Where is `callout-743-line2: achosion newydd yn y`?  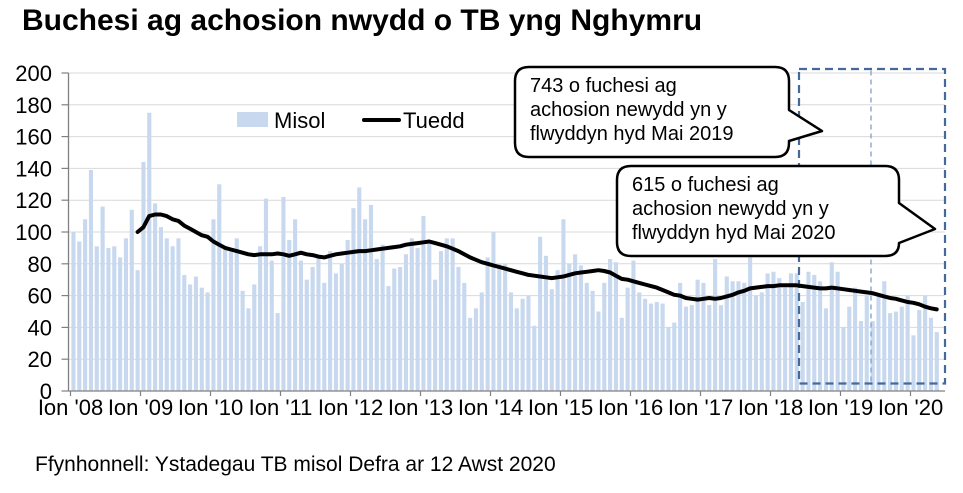
callout-743-line2: achosion newydd yn y is located at coordinates (628, 110).